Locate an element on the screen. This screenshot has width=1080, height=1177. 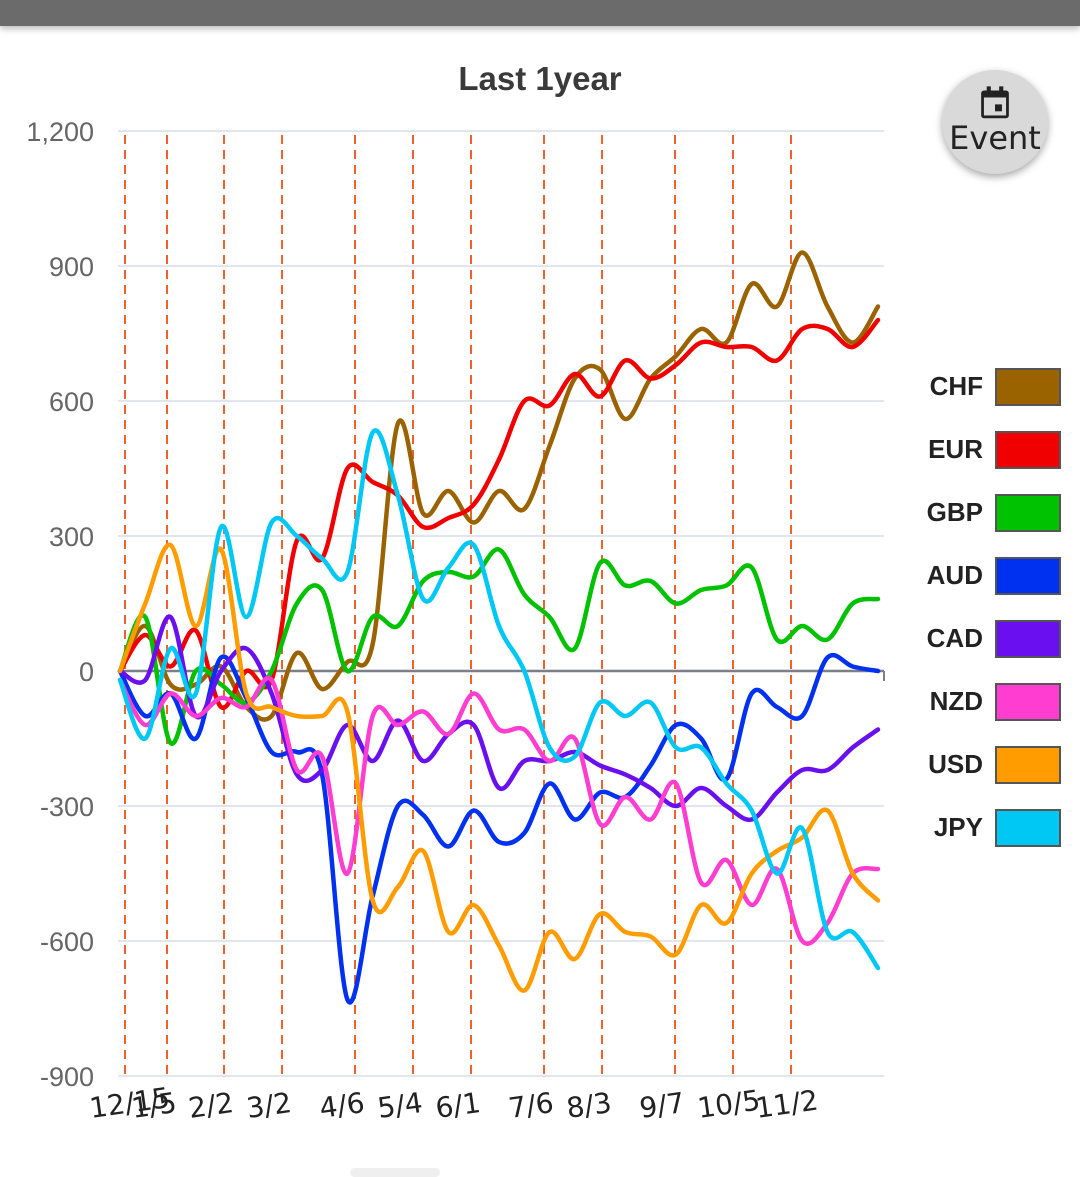
legend-label: NZD is located at coordinates (956, 701).